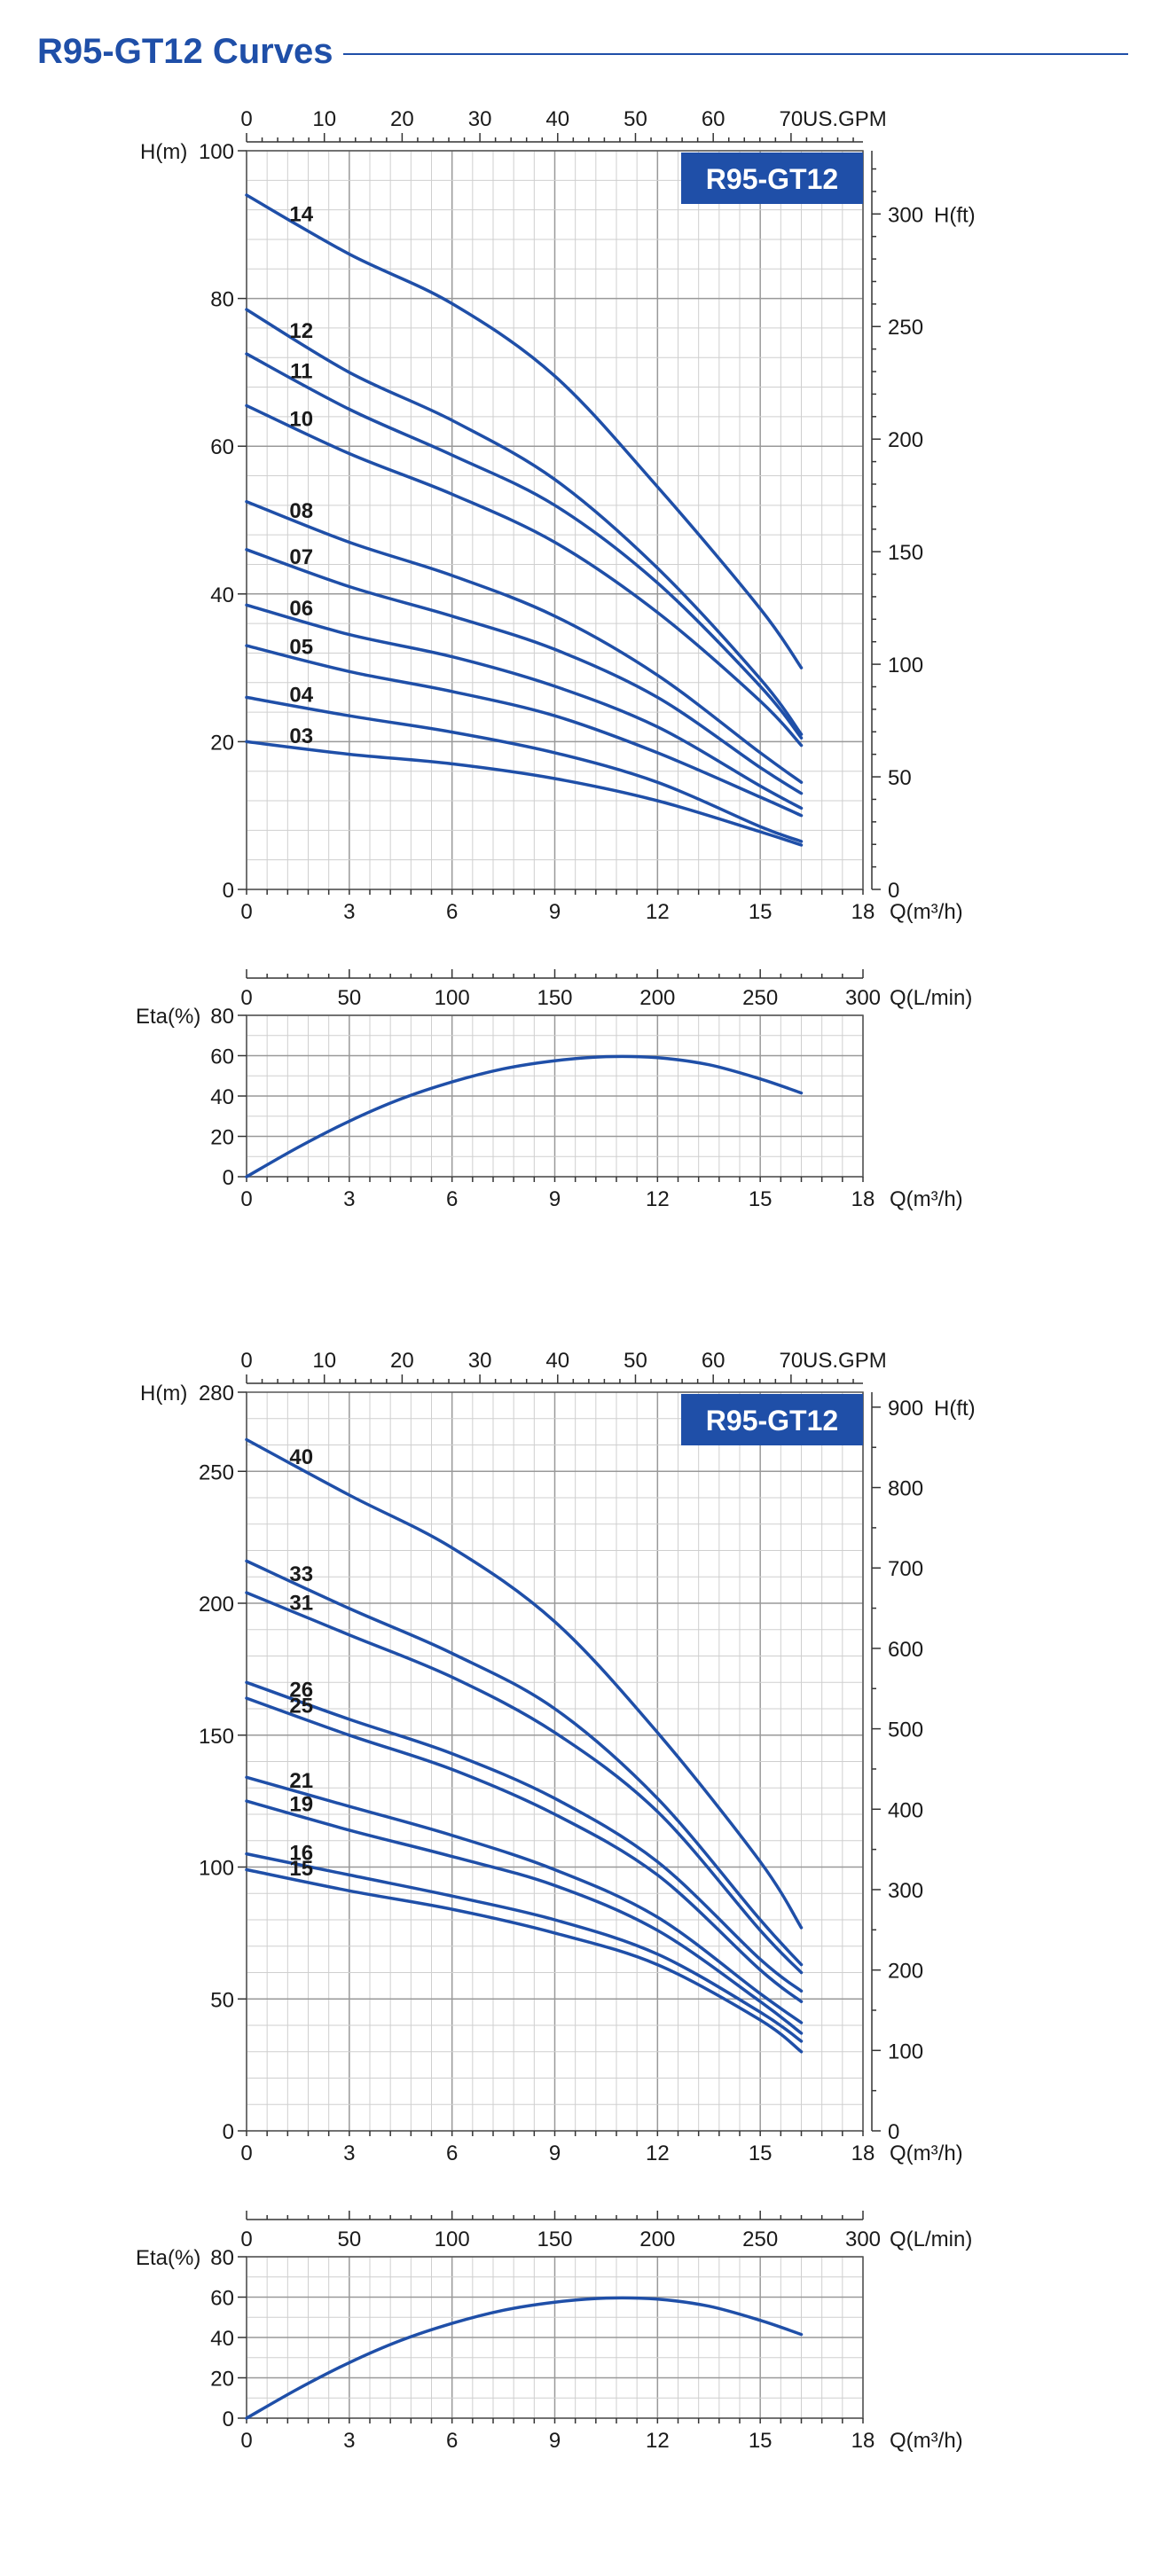  I want to click on stage-label-31: 31, so click(301, 1603).